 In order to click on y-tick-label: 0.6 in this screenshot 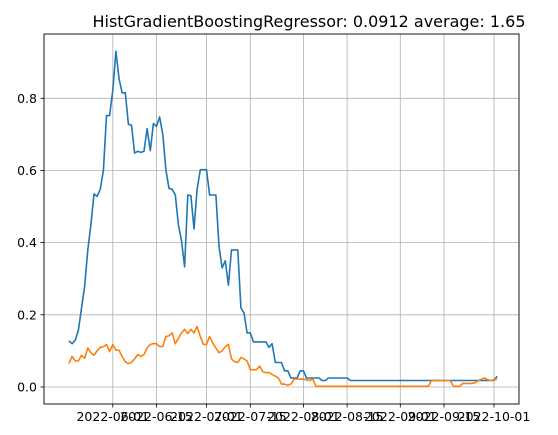, I will do `click(27, 170)`.